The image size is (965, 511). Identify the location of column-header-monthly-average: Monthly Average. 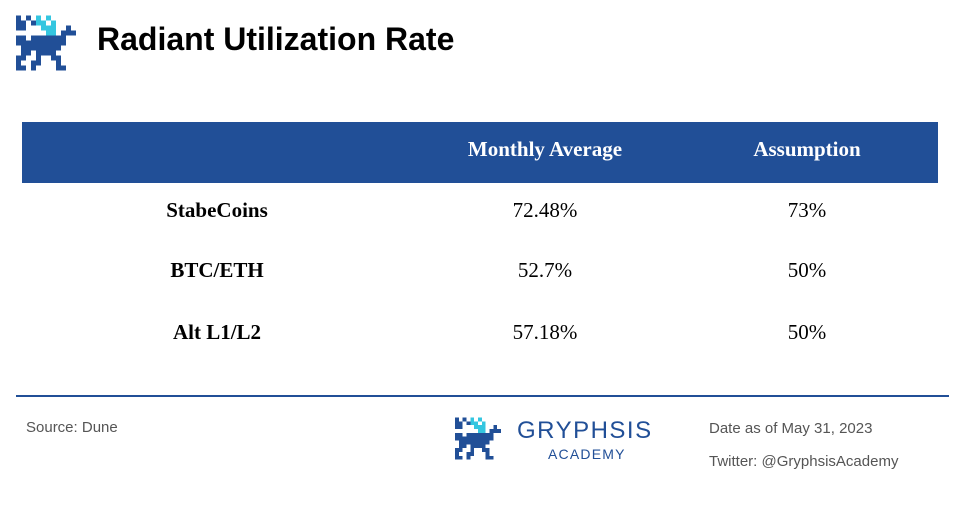
(545, 149).